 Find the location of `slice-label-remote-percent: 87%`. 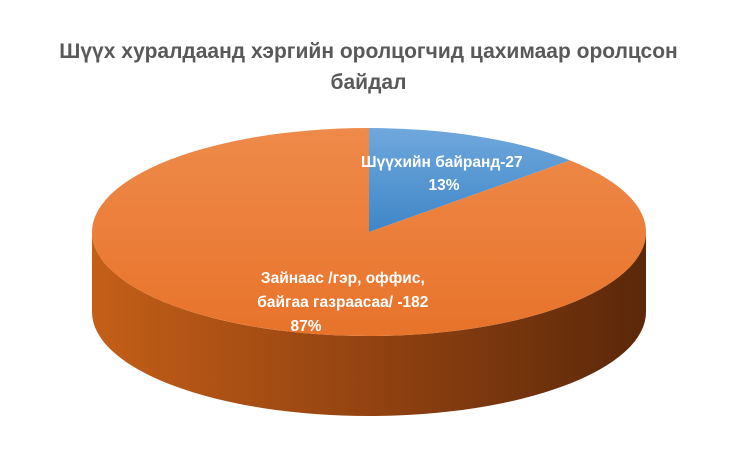

slice-label-remote-percent: 87% is located at coordinates (305, 326).